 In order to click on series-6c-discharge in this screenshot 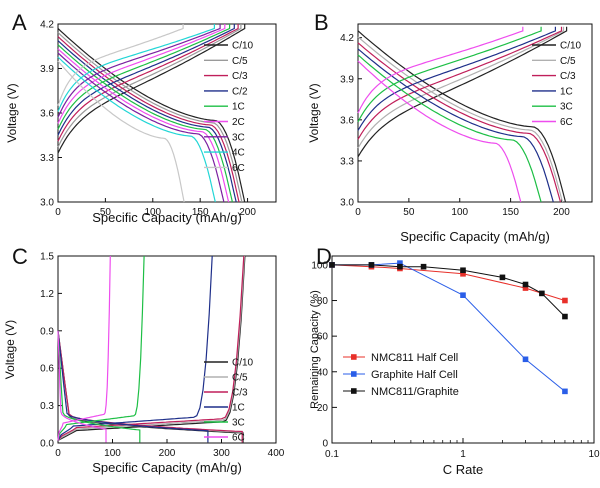, I will do `click(439, 131)`.